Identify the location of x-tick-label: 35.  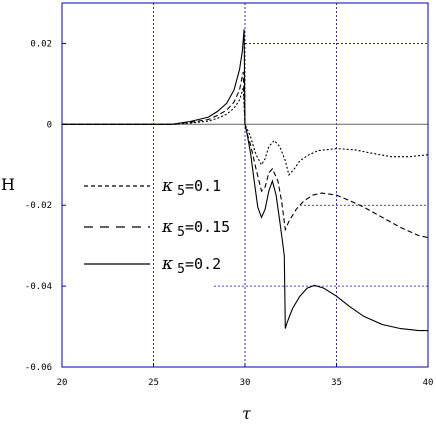
(336, 383).